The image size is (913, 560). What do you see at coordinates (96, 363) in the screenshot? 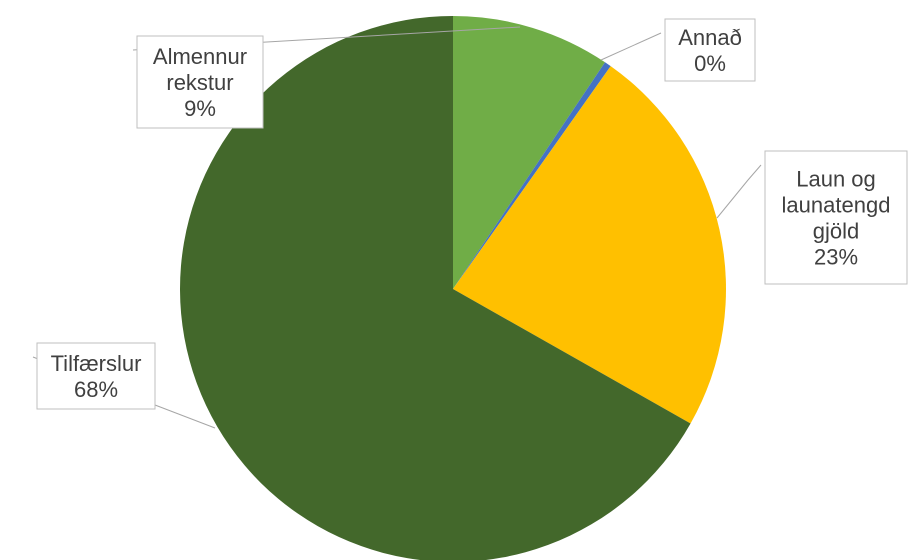
I see `slice-name-label: Tilfærslur` at bounding box center [96, 363].